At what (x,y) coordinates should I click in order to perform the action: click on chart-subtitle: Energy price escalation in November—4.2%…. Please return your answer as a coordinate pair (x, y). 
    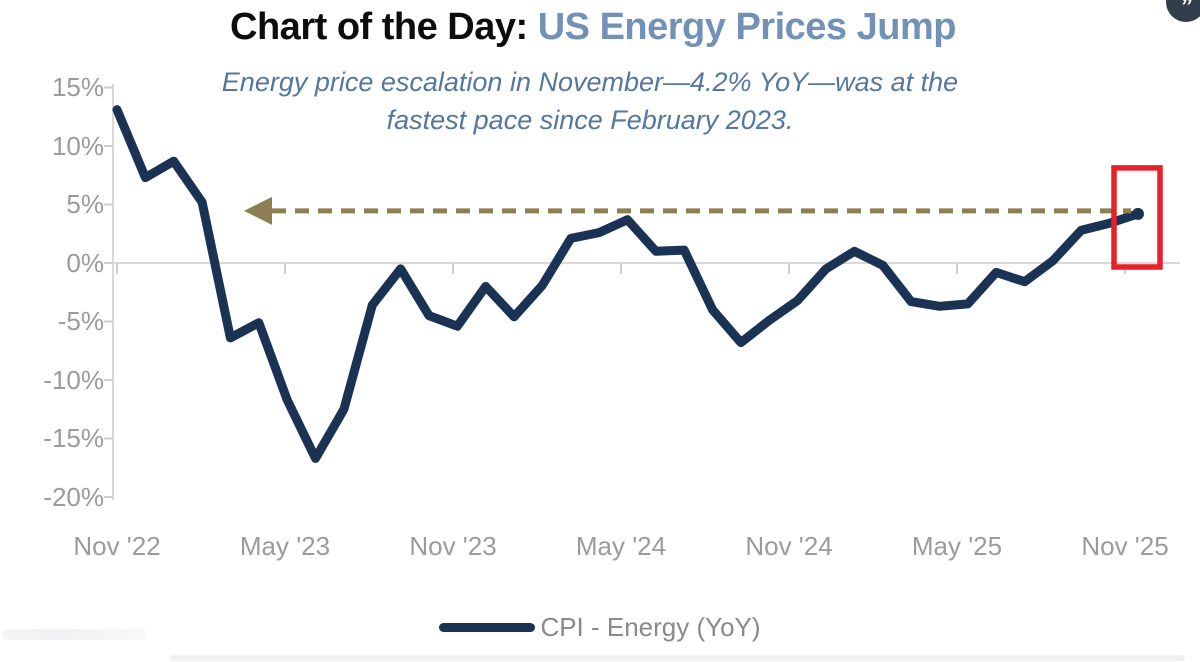
    Looking at the image, I should click on (590, 101).